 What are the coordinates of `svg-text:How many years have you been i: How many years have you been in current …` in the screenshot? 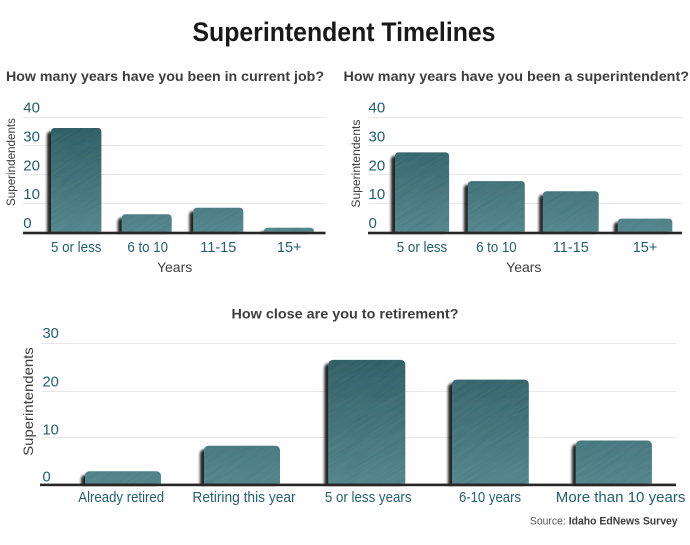 It's located at (165, 76).